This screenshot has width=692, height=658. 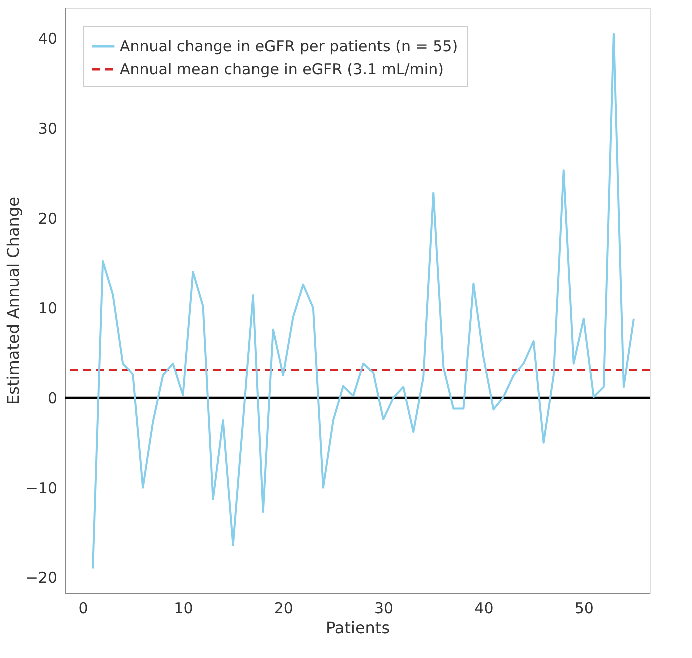 What do you see at coordinates (284, 609) in the screenshot?
I see `x-tick-label: 20` at bounding box center [284, 609].